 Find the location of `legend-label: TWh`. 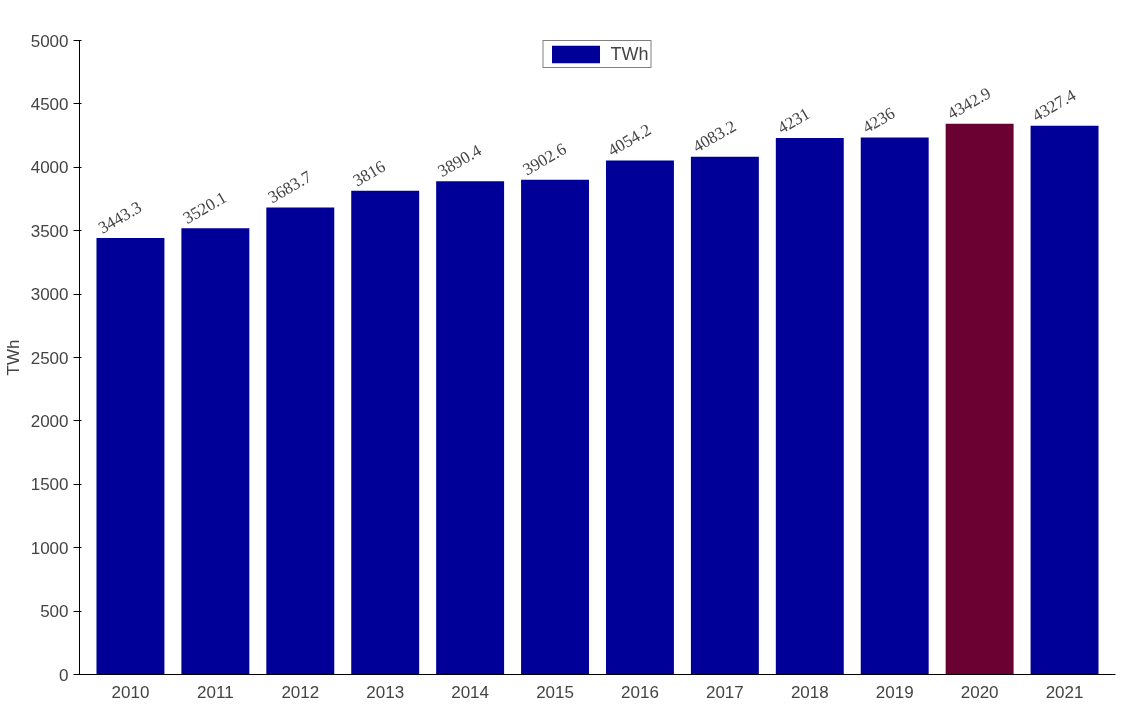

legend-label: TWh is located at coordinates (629, 54).